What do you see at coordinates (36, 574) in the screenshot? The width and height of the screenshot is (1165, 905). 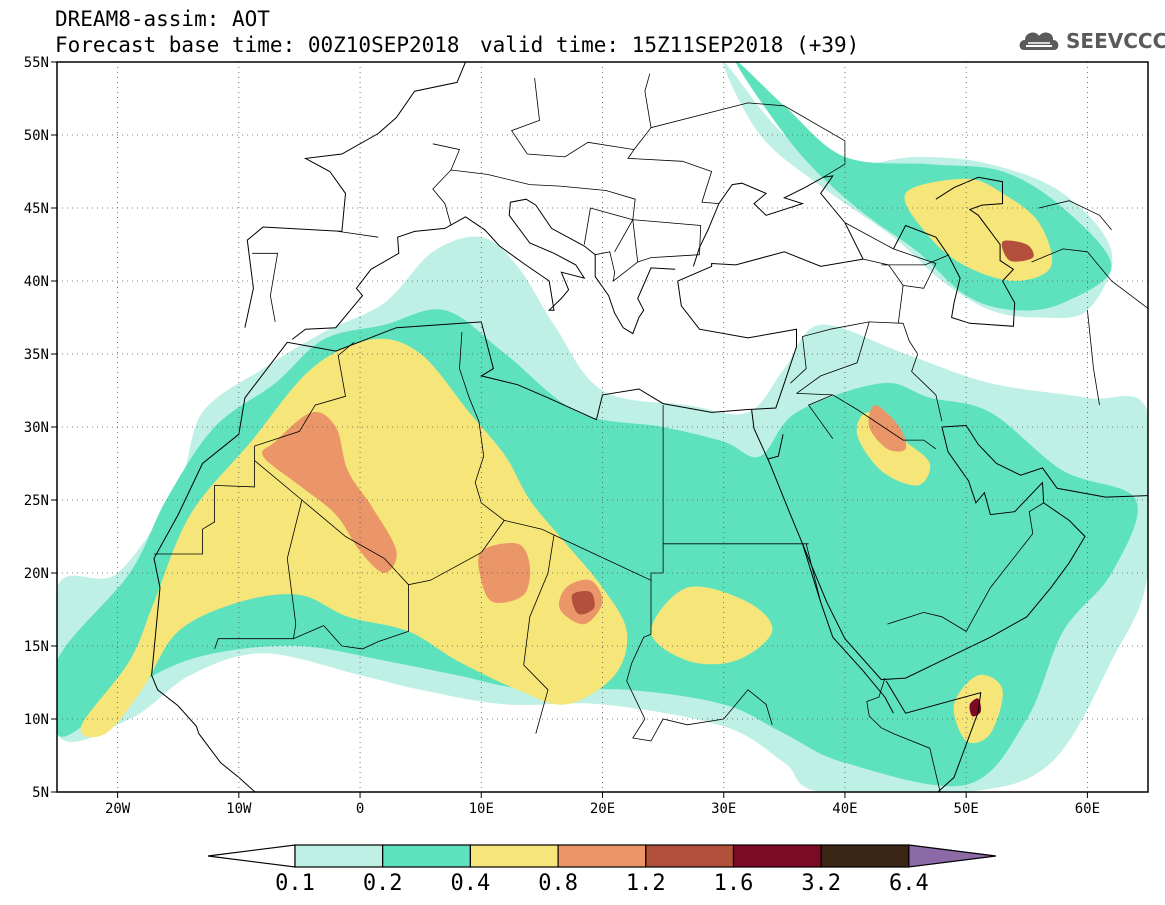 I see `lat-tick-label: 20N` at bounding box center [36, 574].